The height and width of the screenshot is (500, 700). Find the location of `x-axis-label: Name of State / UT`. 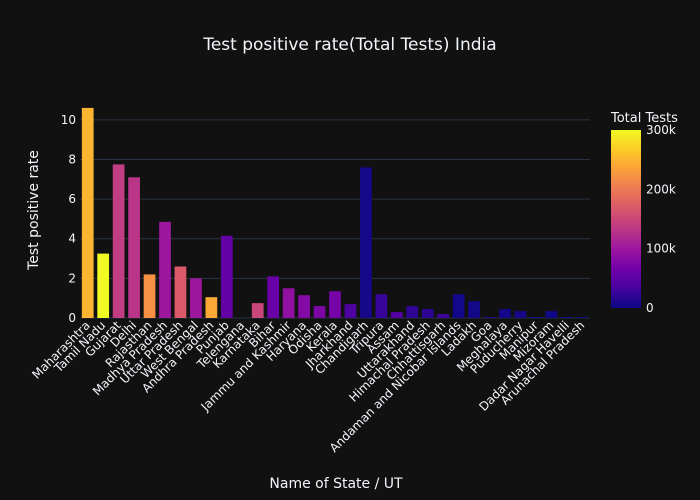

x-axis-label: Name of State / UT is located at coordinates (336, 484).